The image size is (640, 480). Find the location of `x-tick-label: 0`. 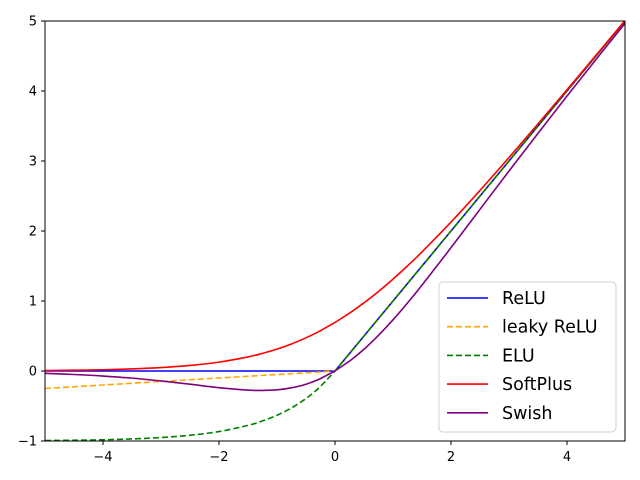

x-tick-label: 0 is located at coordinates (335, 457).